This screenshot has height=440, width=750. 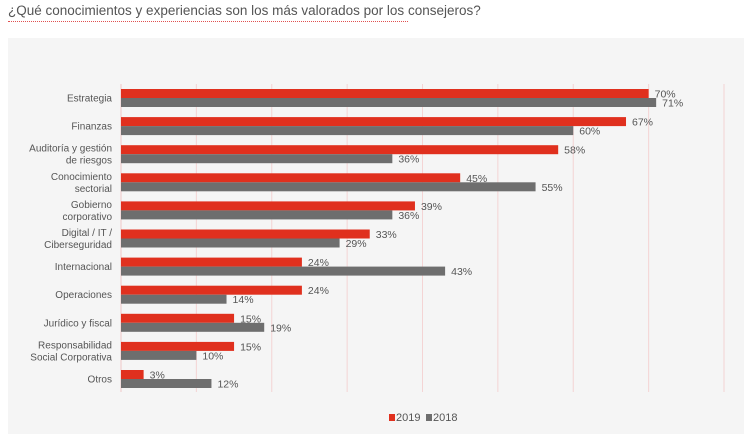 I want to click on category-label: corporativo, so click(x=88, y=217).